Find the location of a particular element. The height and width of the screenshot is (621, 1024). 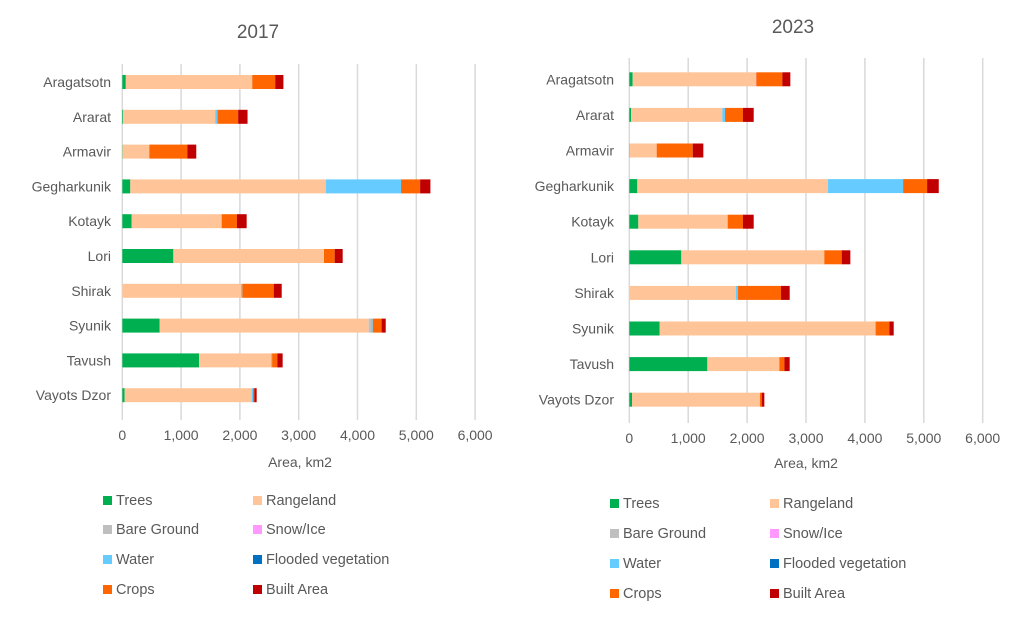

x-tick-label: 5,000 is located at coordinates (416, 435).